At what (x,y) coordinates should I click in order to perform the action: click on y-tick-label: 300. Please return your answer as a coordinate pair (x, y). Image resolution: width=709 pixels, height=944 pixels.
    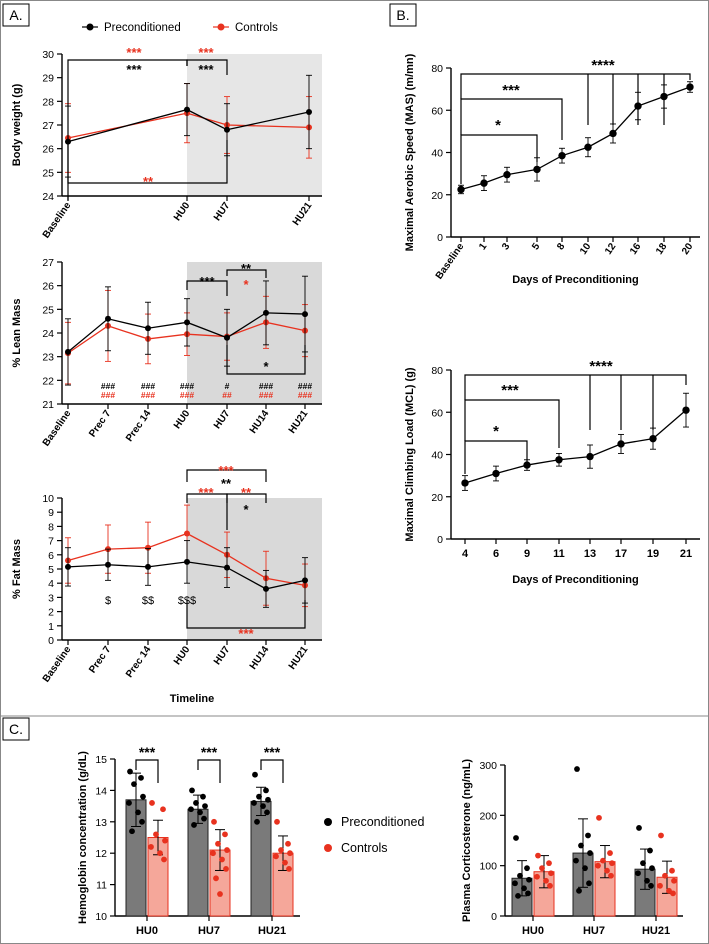
    Looking at the image, I should click on (488, 766).